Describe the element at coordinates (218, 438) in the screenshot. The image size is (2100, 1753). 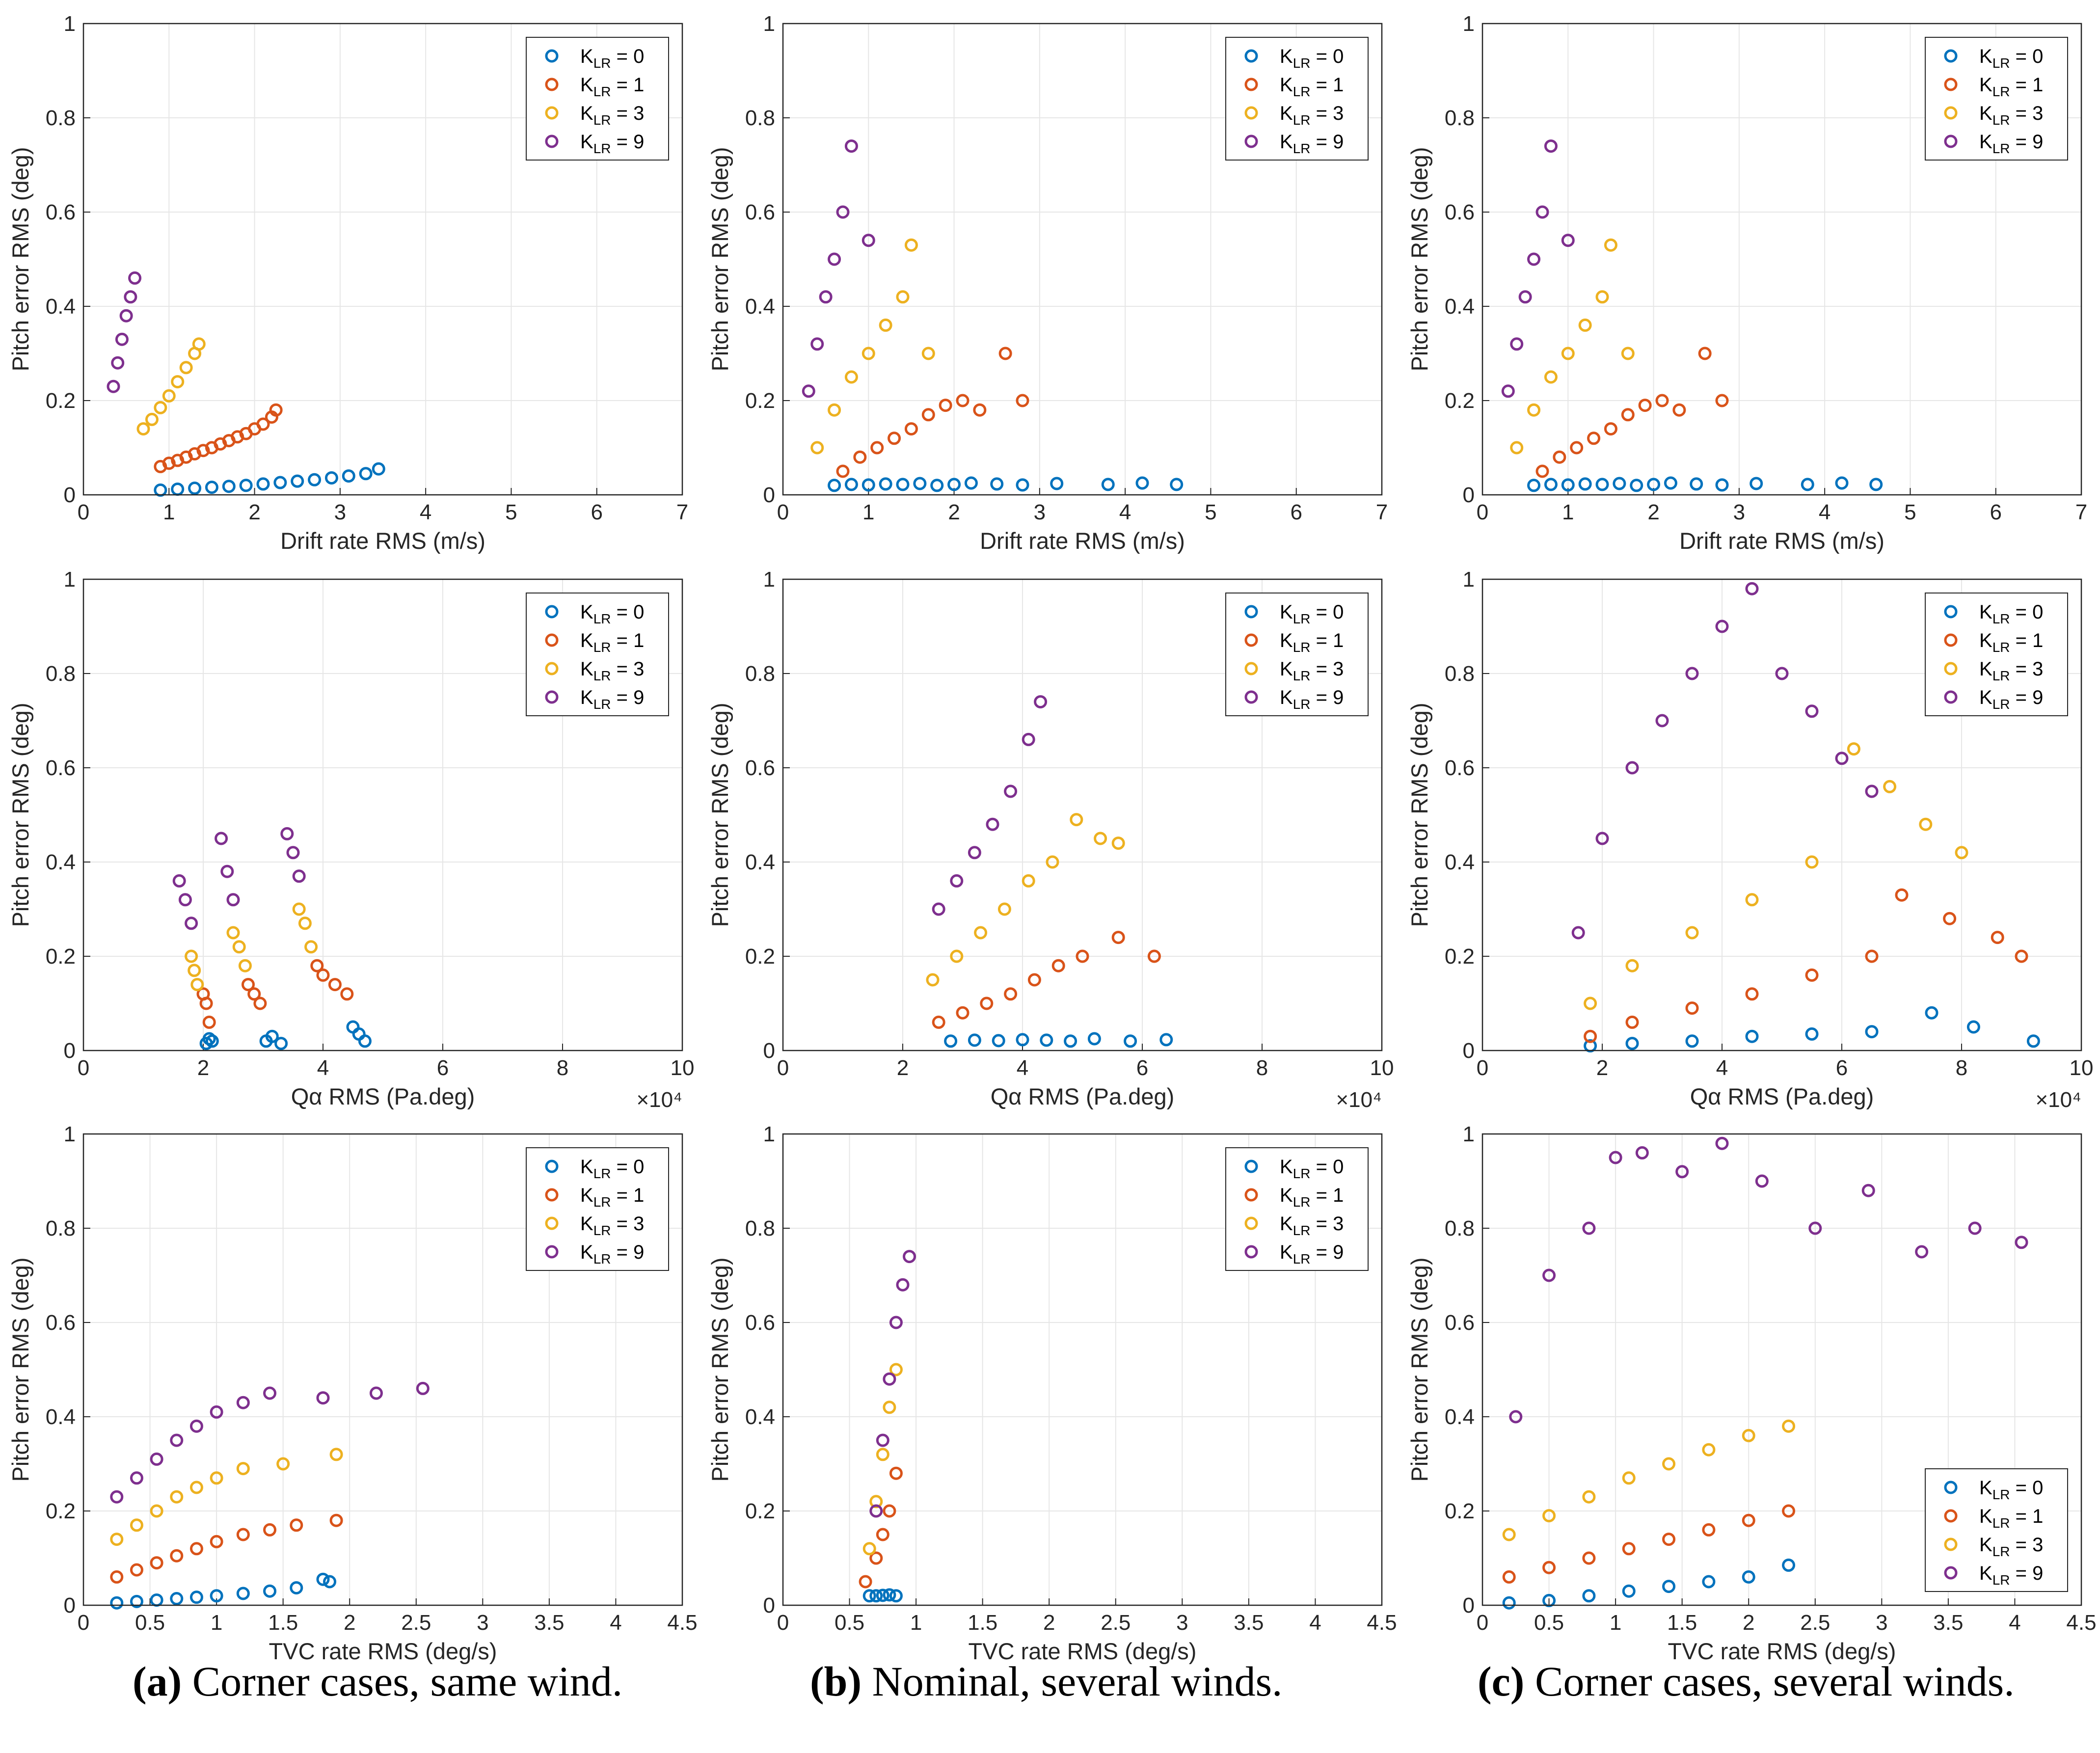
I see `series-k1` at that location.